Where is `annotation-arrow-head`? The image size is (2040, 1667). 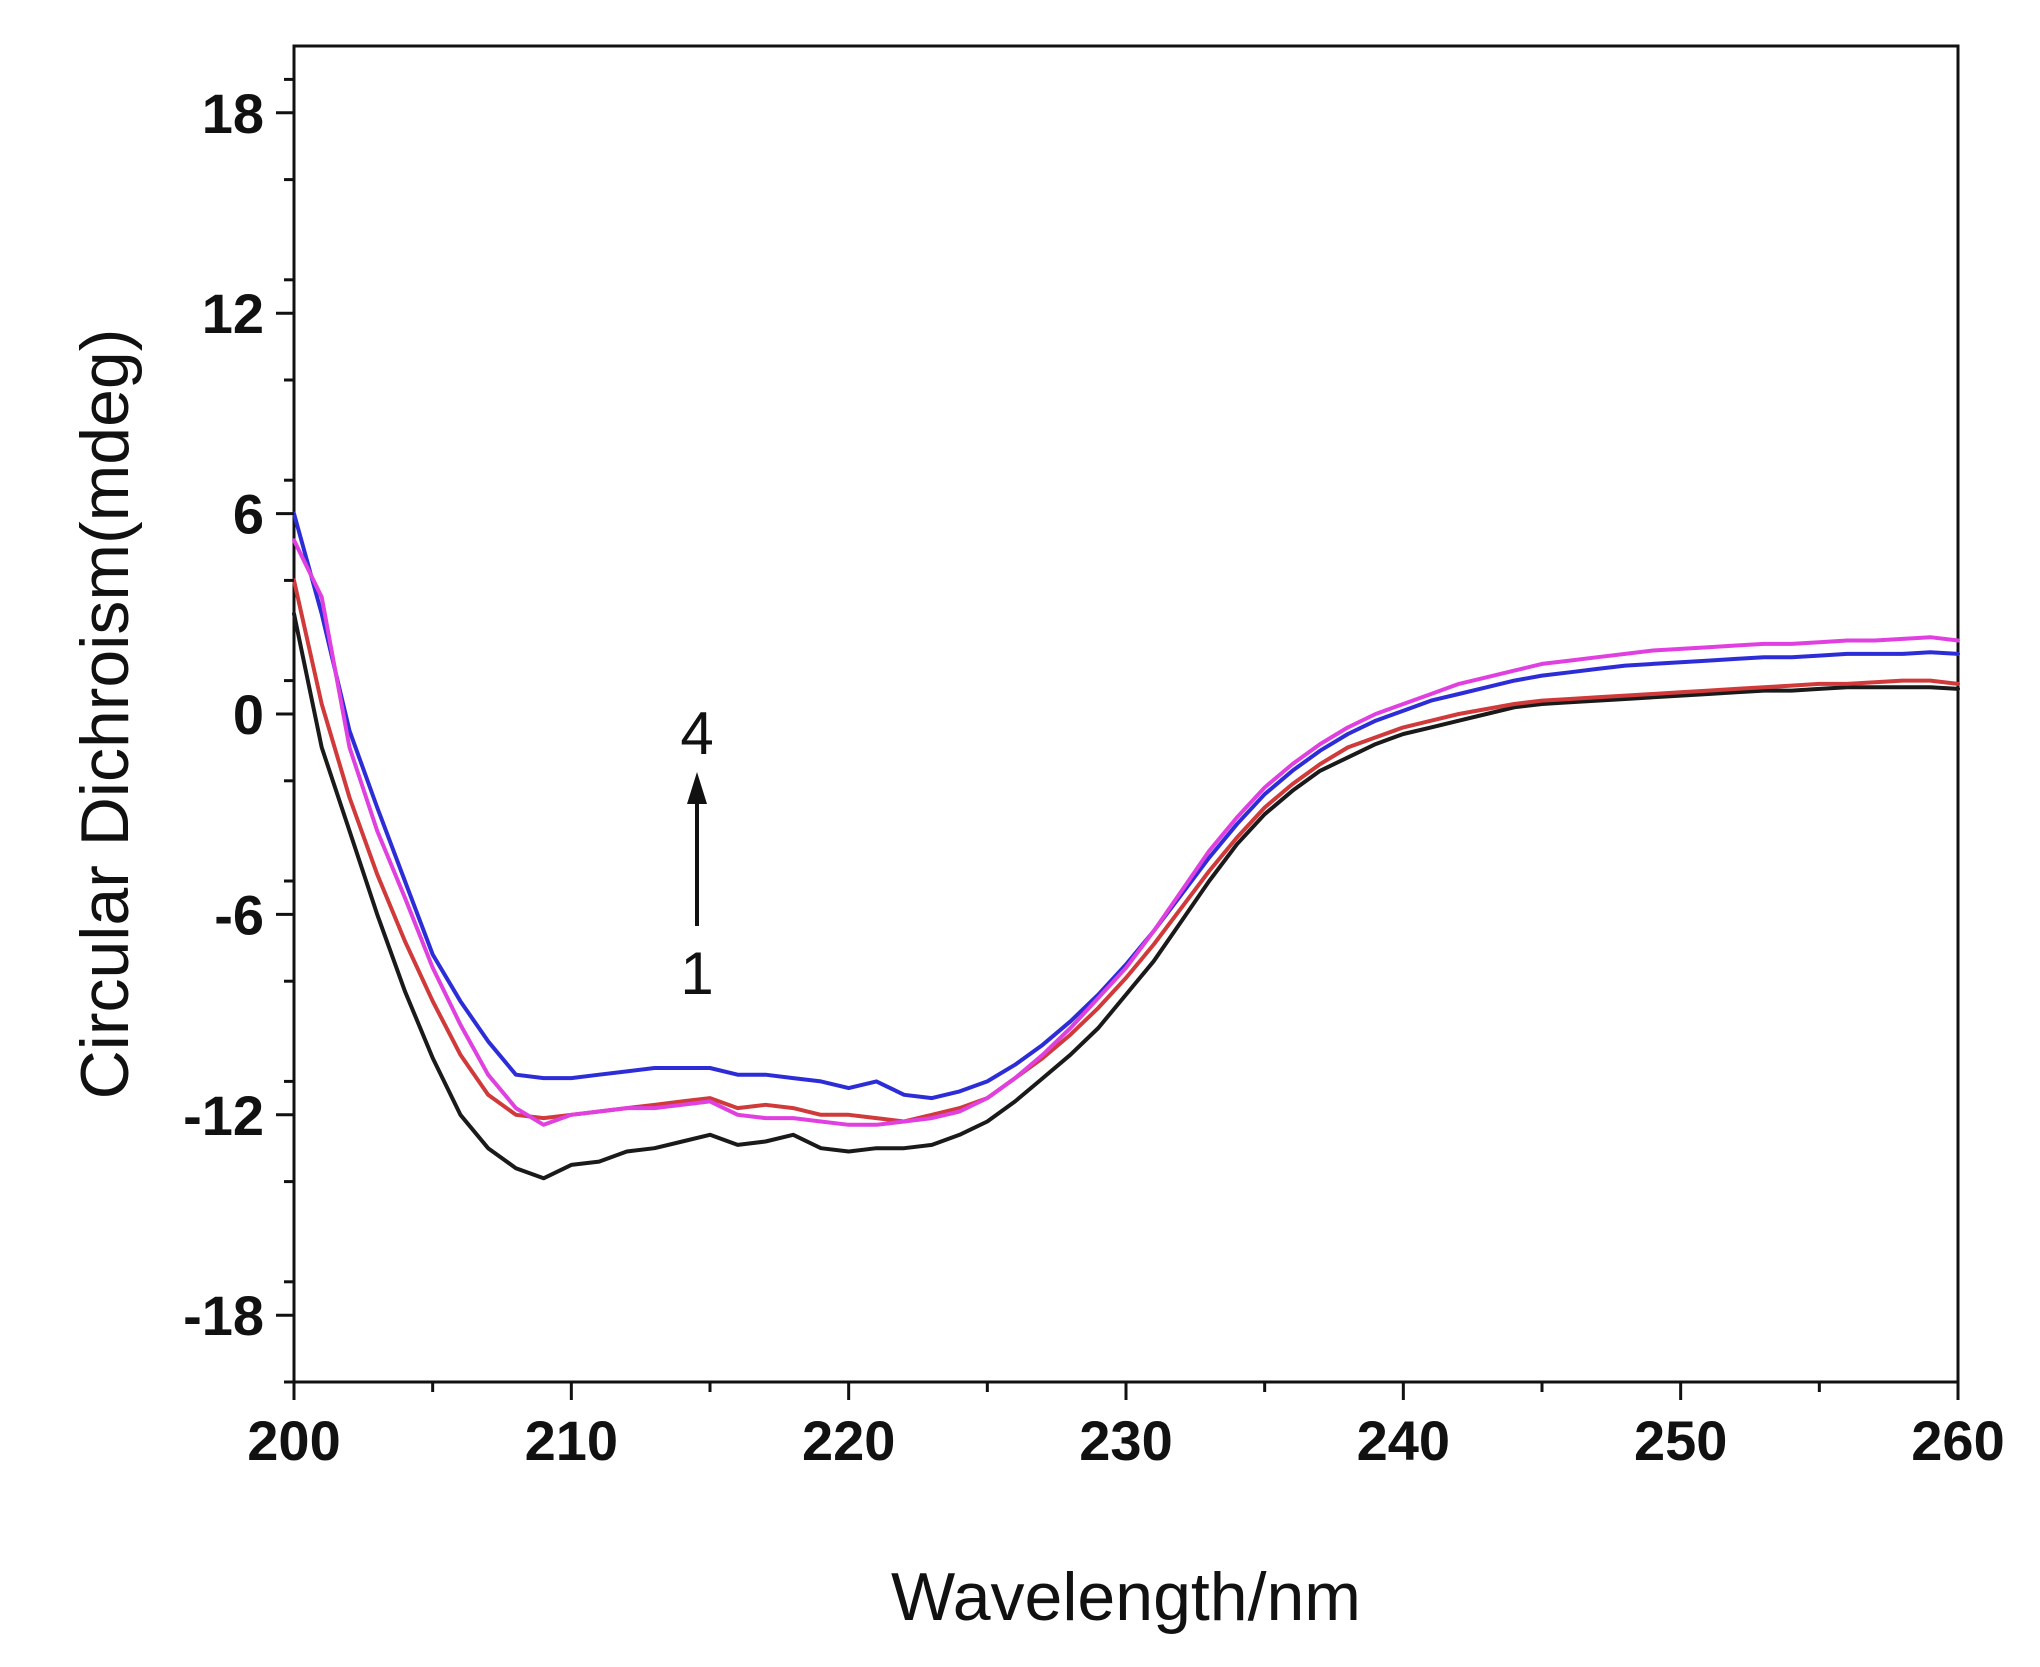 annotation-arrow-head is located at coordinates (697, 788).